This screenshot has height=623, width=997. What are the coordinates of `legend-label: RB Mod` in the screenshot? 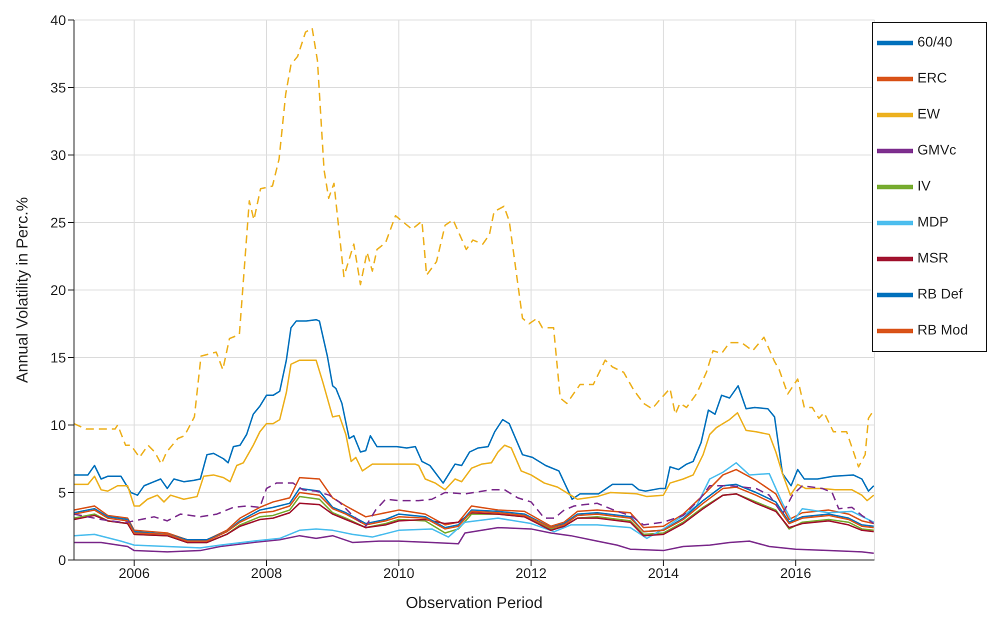 It's located at (942, 330).